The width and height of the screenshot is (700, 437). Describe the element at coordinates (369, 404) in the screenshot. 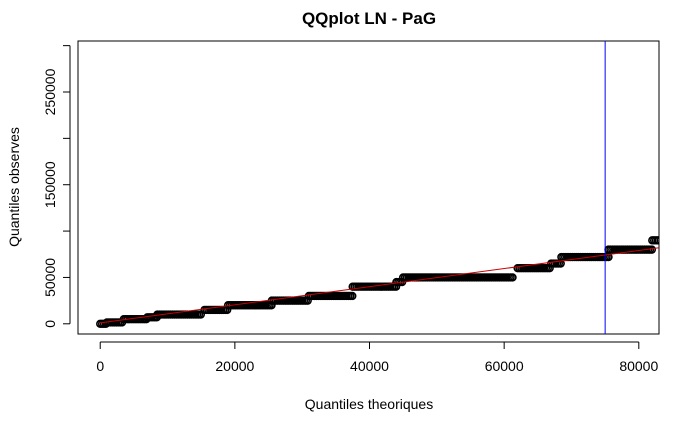

I see `x-axis-label: Quantiles theoriques` at that location.